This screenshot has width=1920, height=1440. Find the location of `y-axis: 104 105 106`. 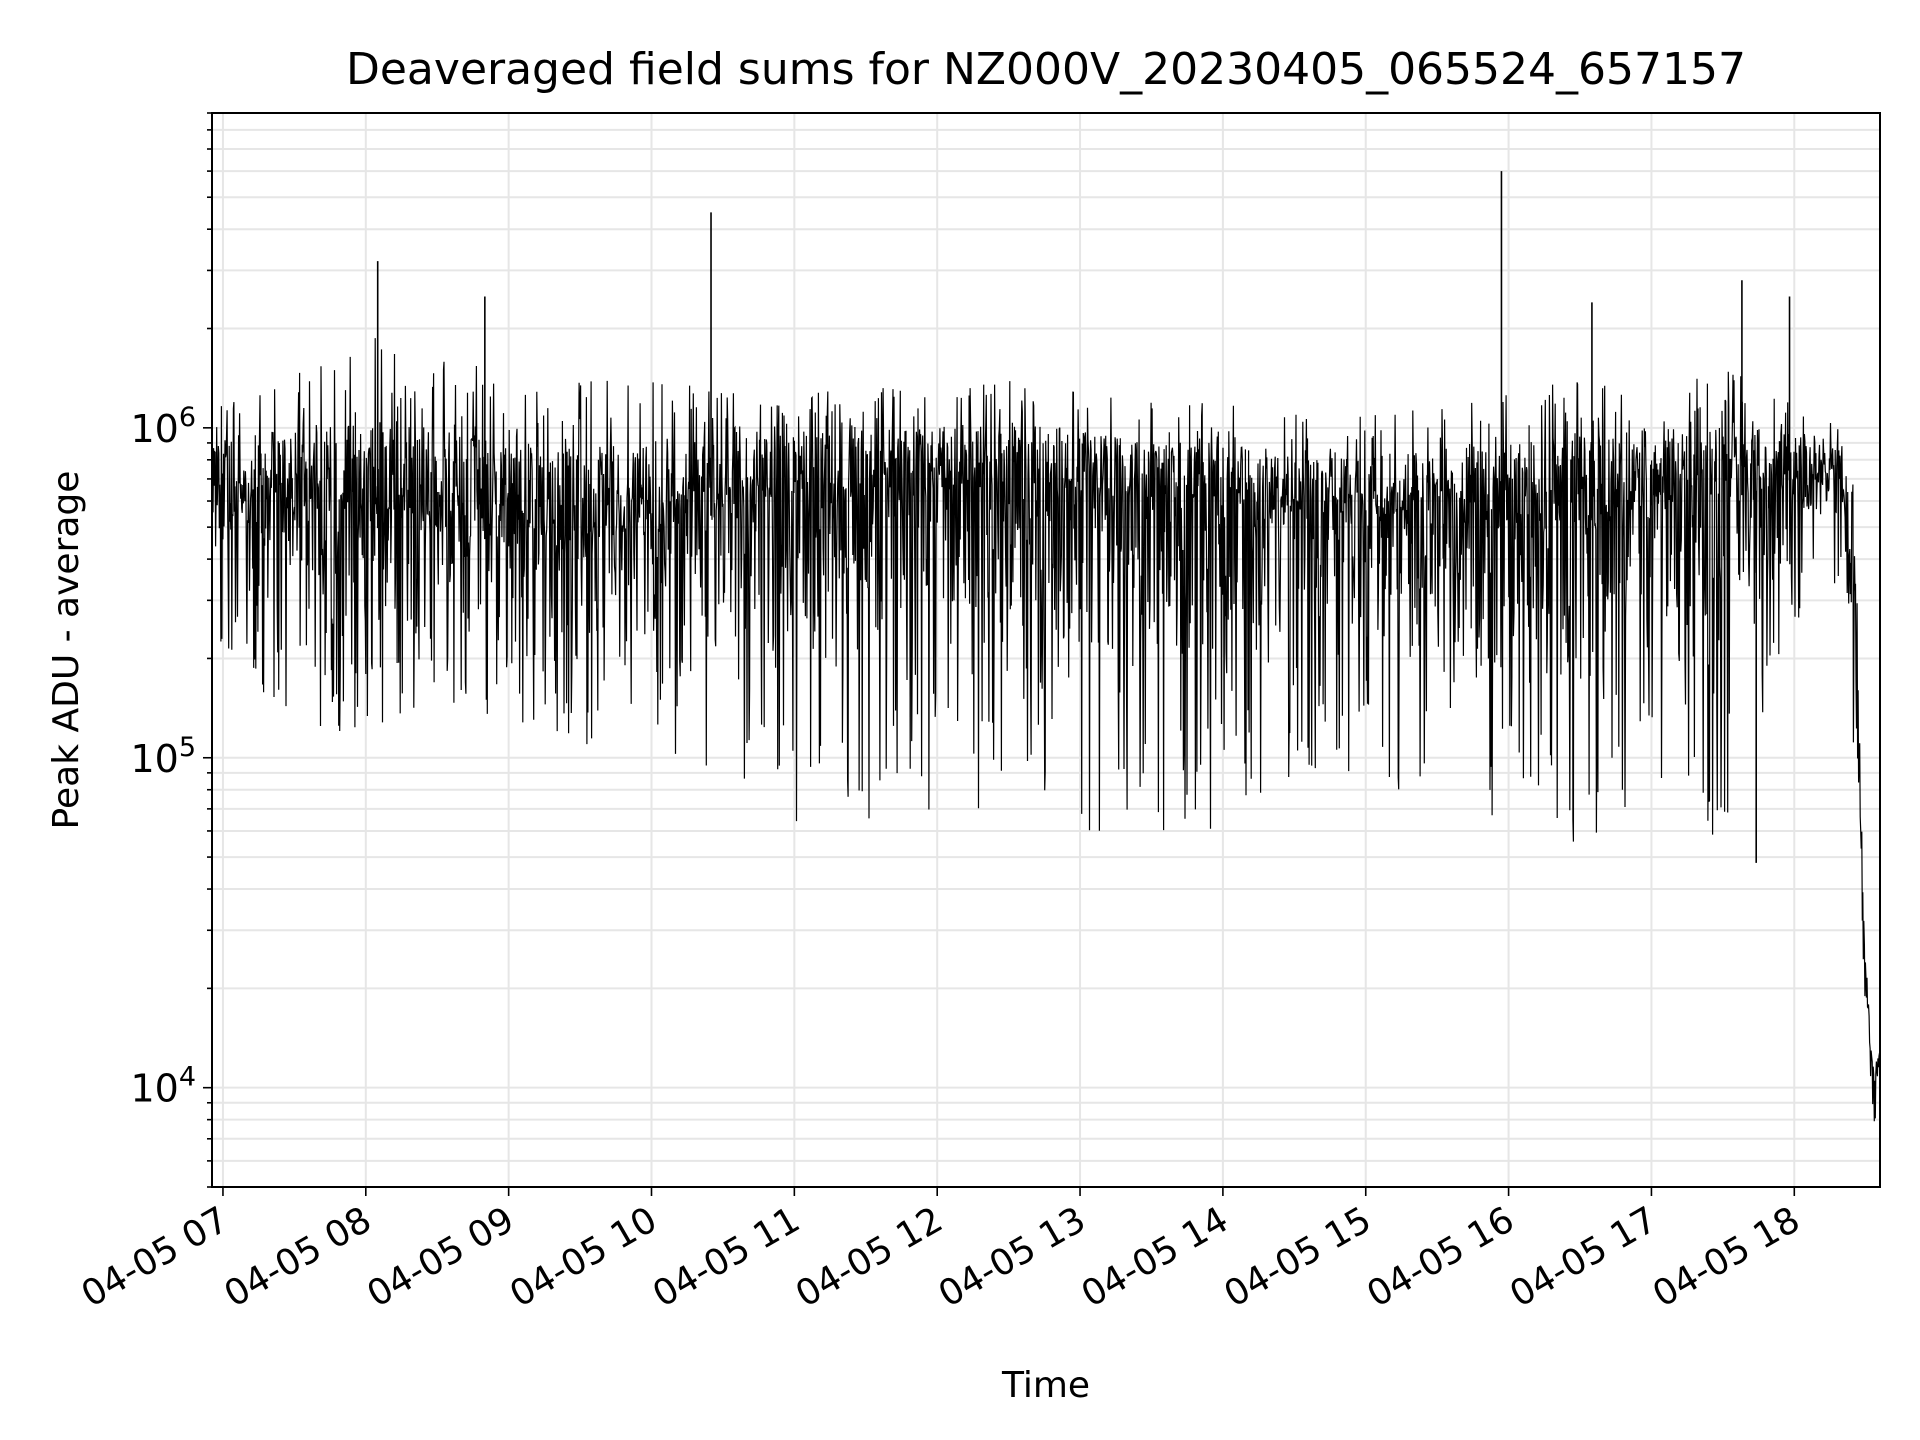

y-axis: 104 105 106 is located at coordinates (171, 650).